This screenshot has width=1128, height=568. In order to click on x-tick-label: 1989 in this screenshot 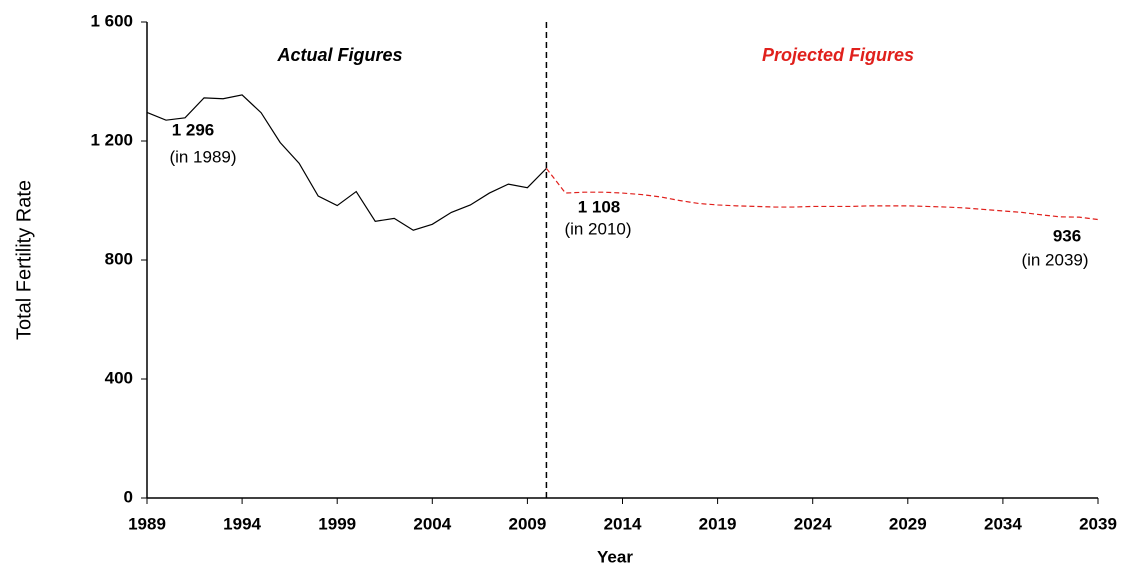, I will do `click(147, 523)`.